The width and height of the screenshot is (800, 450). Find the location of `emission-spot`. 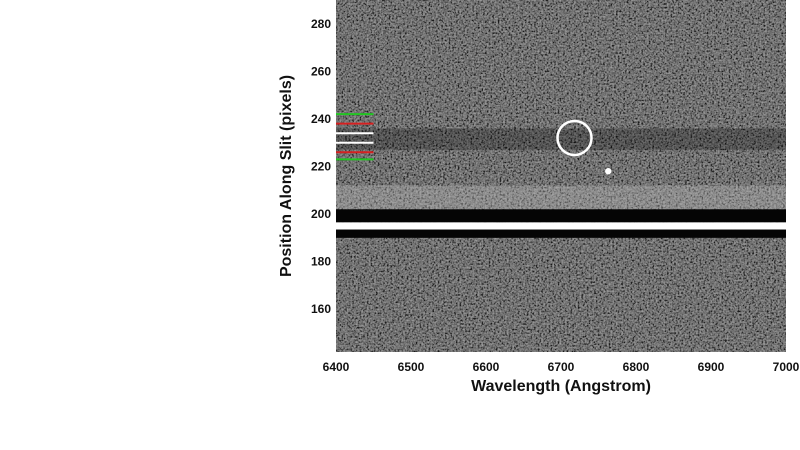

emission-spot is located at coordinates (608, 171).